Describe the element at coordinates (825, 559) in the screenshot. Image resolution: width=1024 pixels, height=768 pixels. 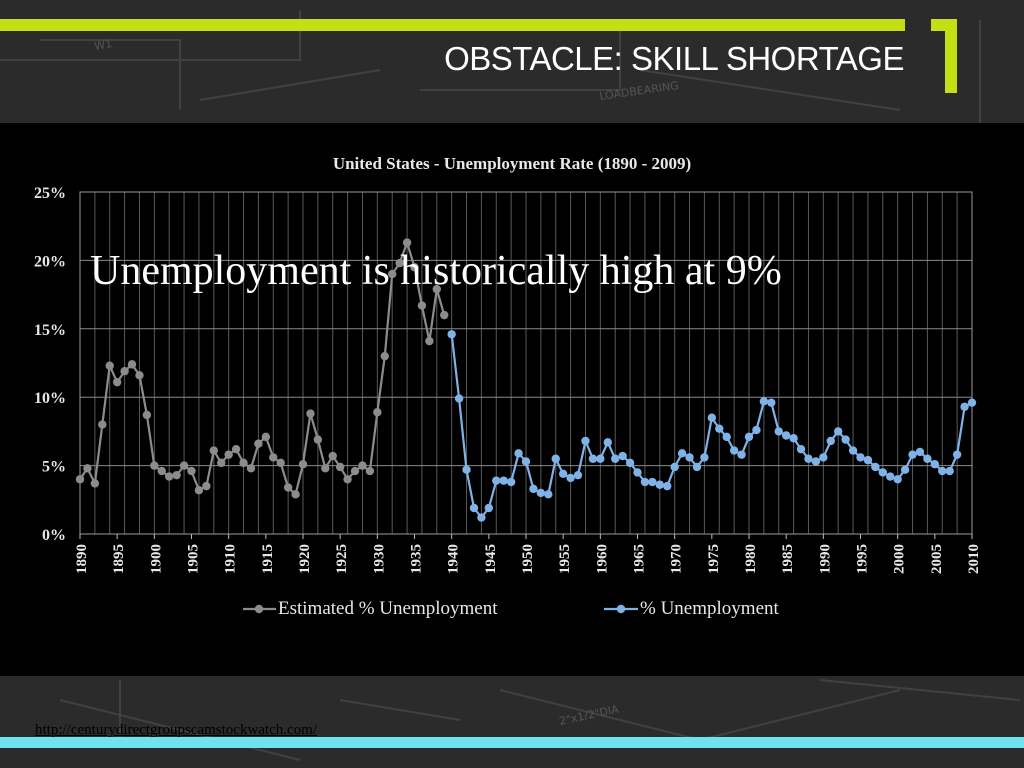
I see `x-tick-label: 1990` at that location.